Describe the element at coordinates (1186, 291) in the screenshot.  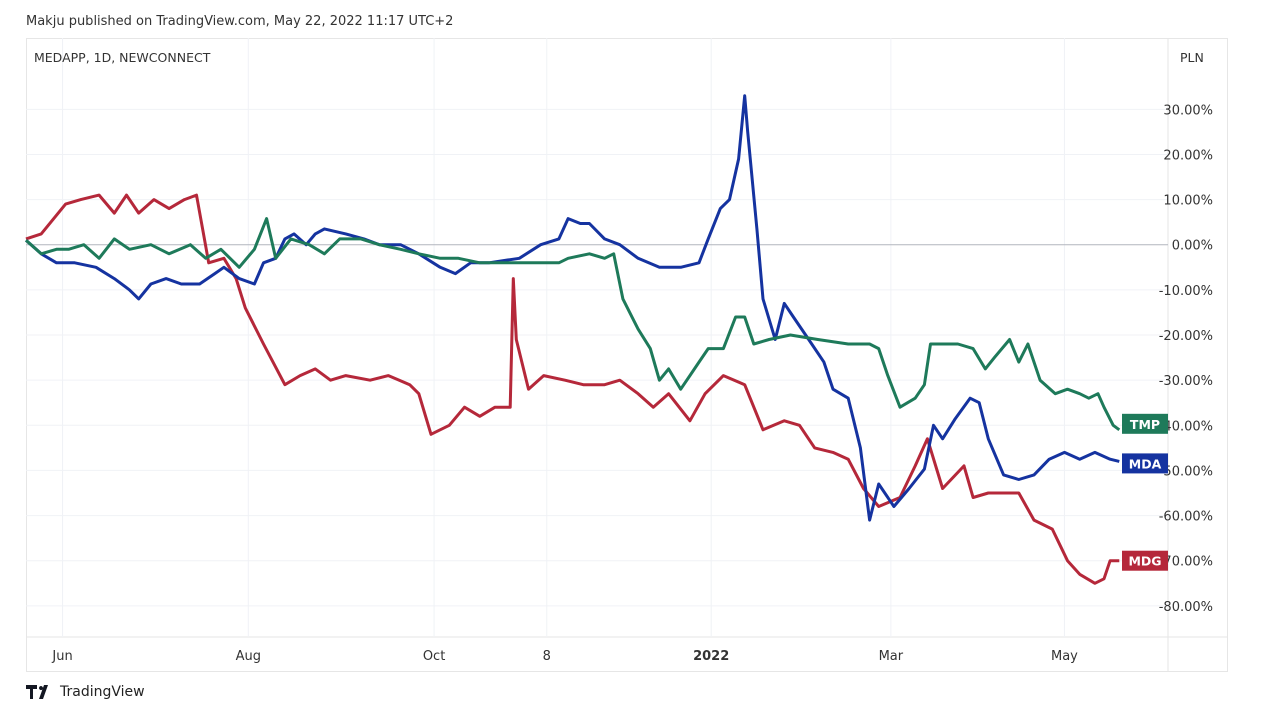
I see `y-tick-label: -10.00%` at that location.